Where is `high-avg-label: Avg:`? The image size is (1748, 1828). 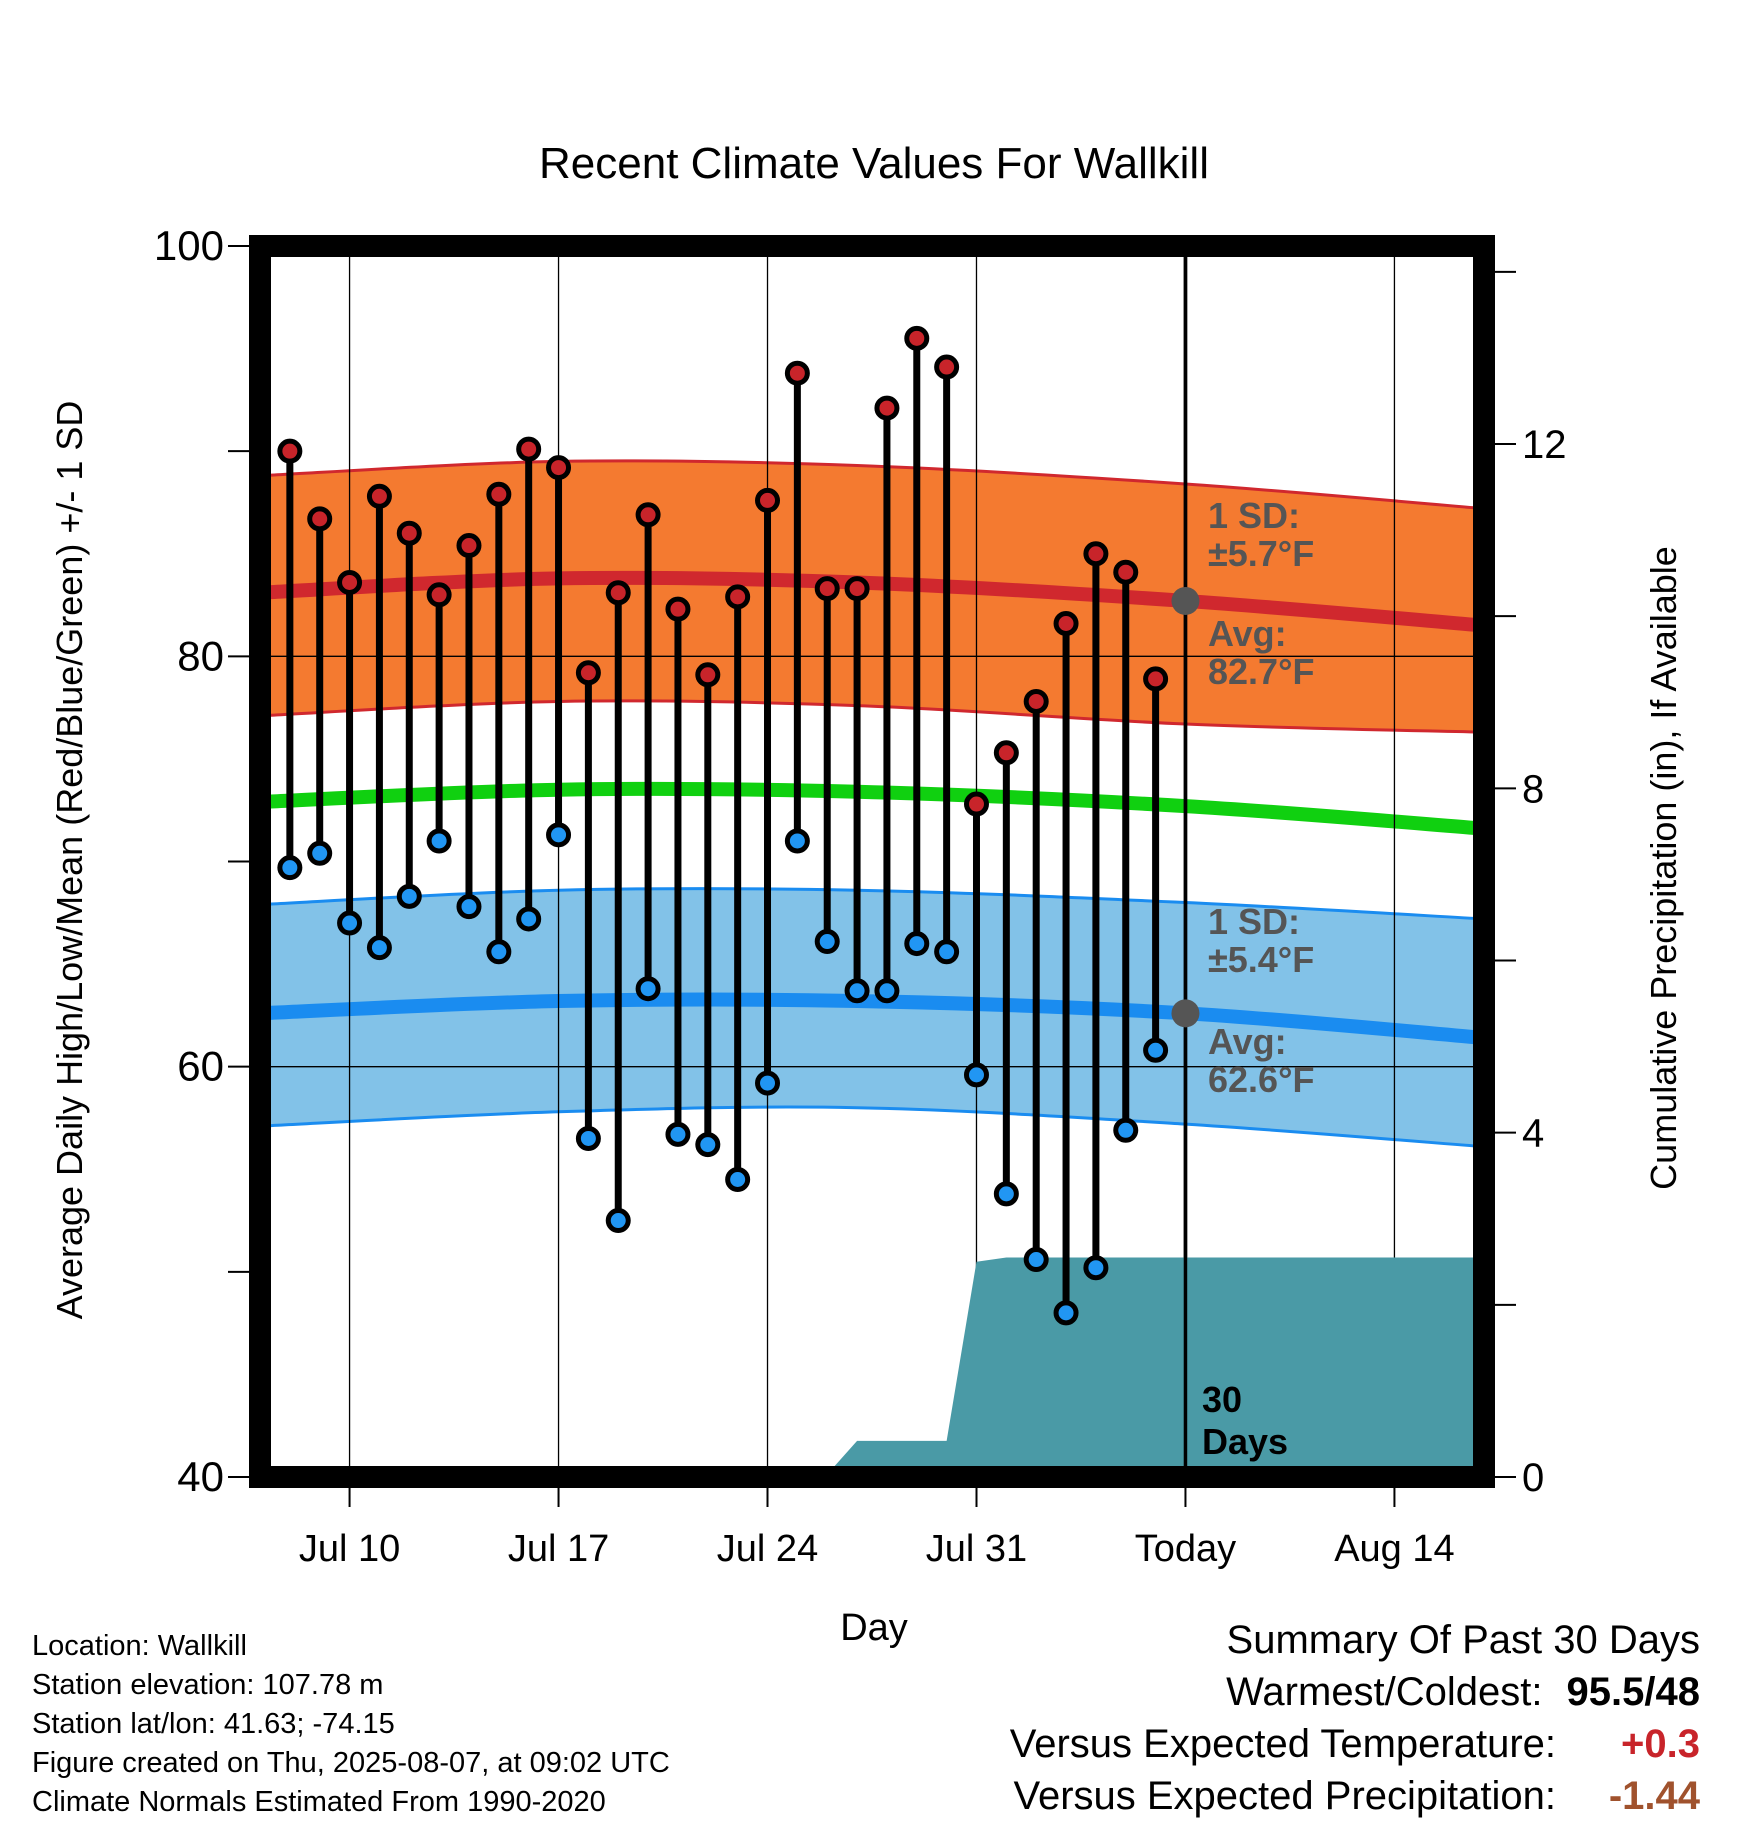
high-avg-label: Avg: is located at coordinates (1247, 633).